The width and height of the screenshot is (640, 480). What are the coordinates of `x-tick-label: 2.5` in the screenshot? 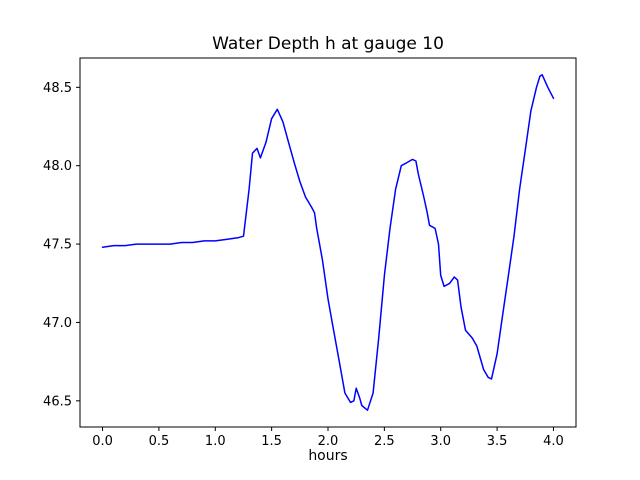 It's located at (384, 441).